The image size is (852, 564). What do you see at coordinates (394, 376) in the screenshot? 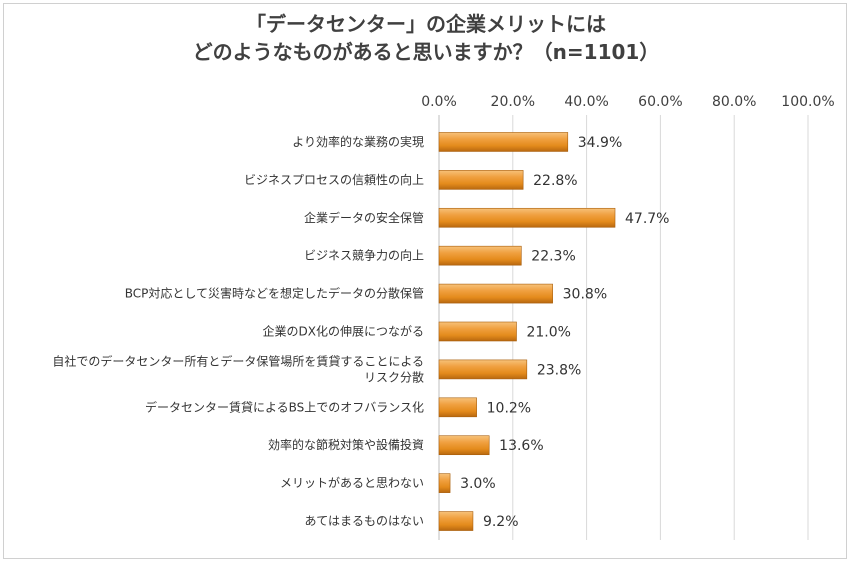
I see `category-label: リスク分散` at bounding box center [394, 376].